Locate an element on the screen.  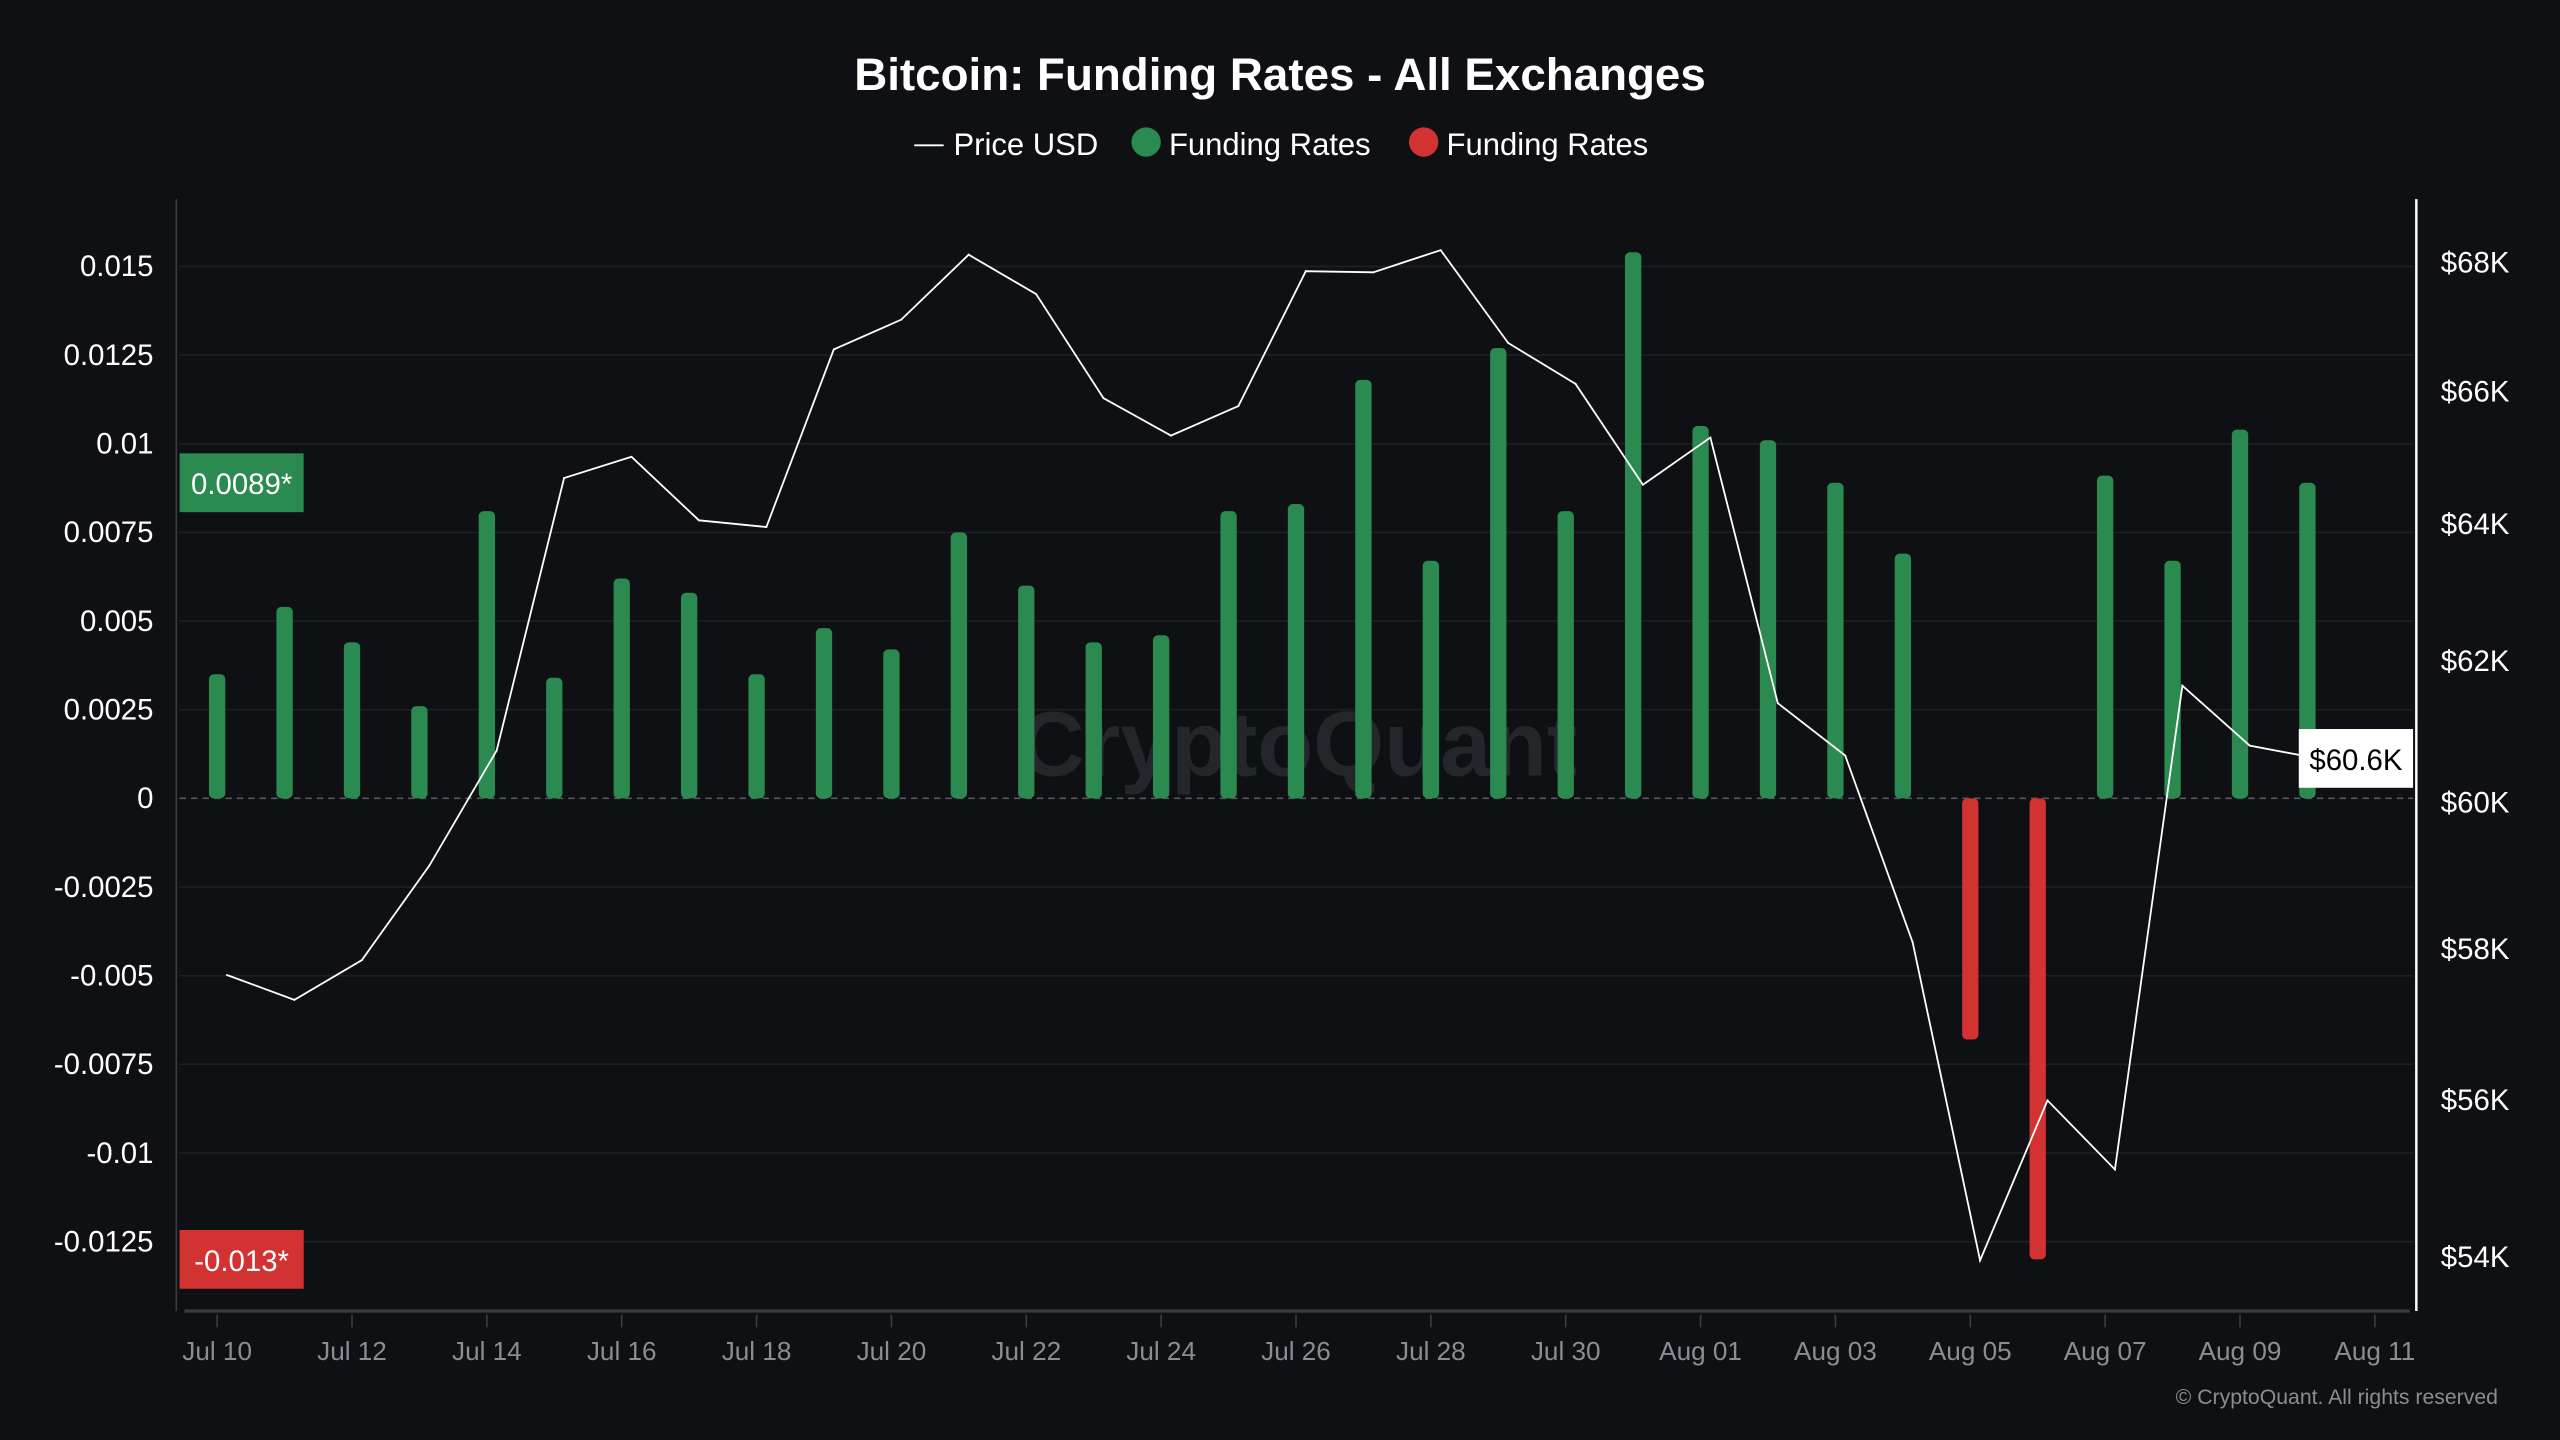
x-tick-label: Aug 11 is located at coordinates (2374, 1351).